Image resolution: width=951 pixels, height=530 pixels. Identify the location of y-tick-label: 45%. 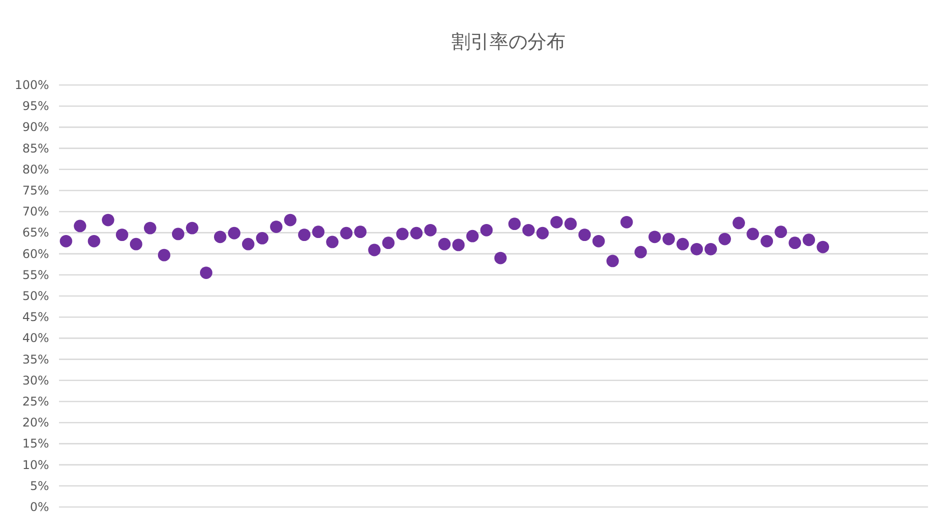
(35, 317).